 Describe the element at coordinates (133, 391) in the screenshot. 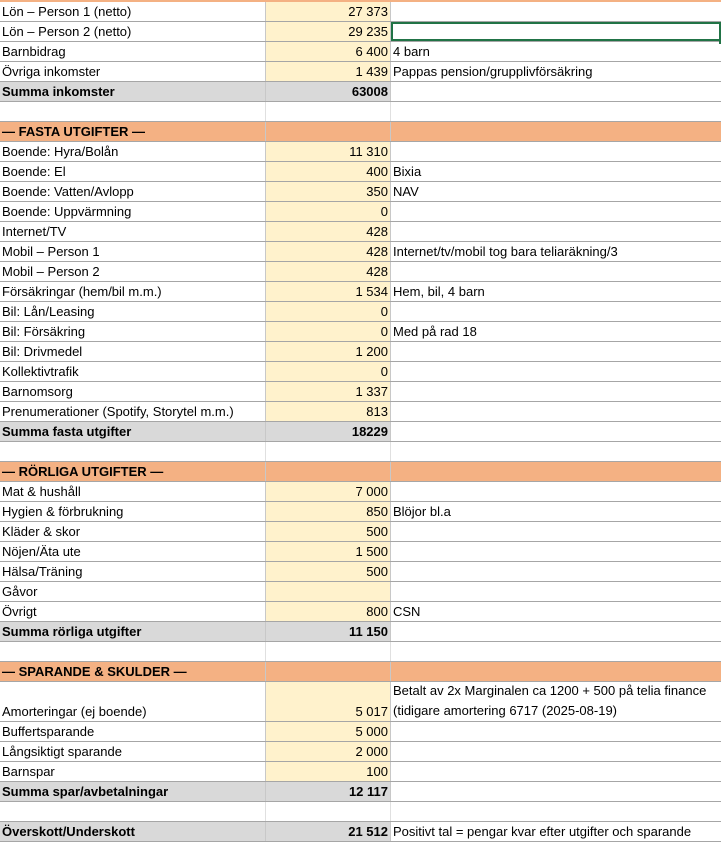

I see `label-cell: Barnomsorg` at that location.